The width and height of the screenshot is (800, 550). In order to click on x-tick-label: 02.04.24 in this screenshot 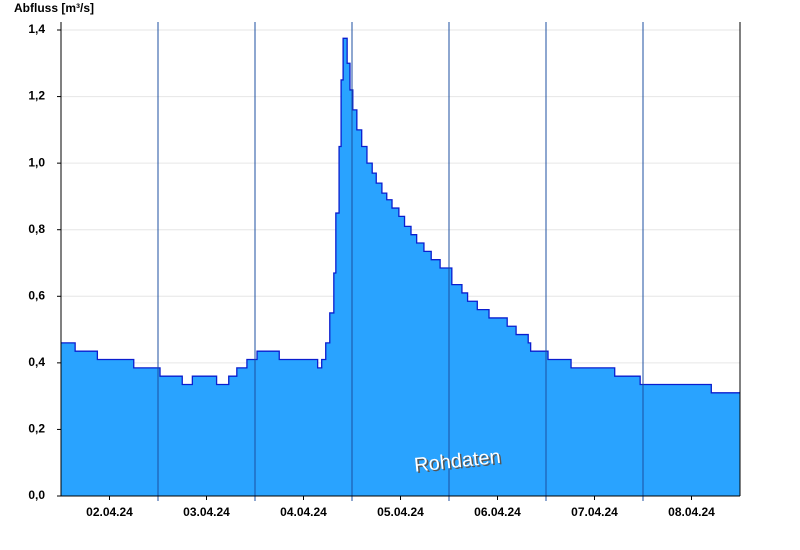, I will do `click(109, 512)`.